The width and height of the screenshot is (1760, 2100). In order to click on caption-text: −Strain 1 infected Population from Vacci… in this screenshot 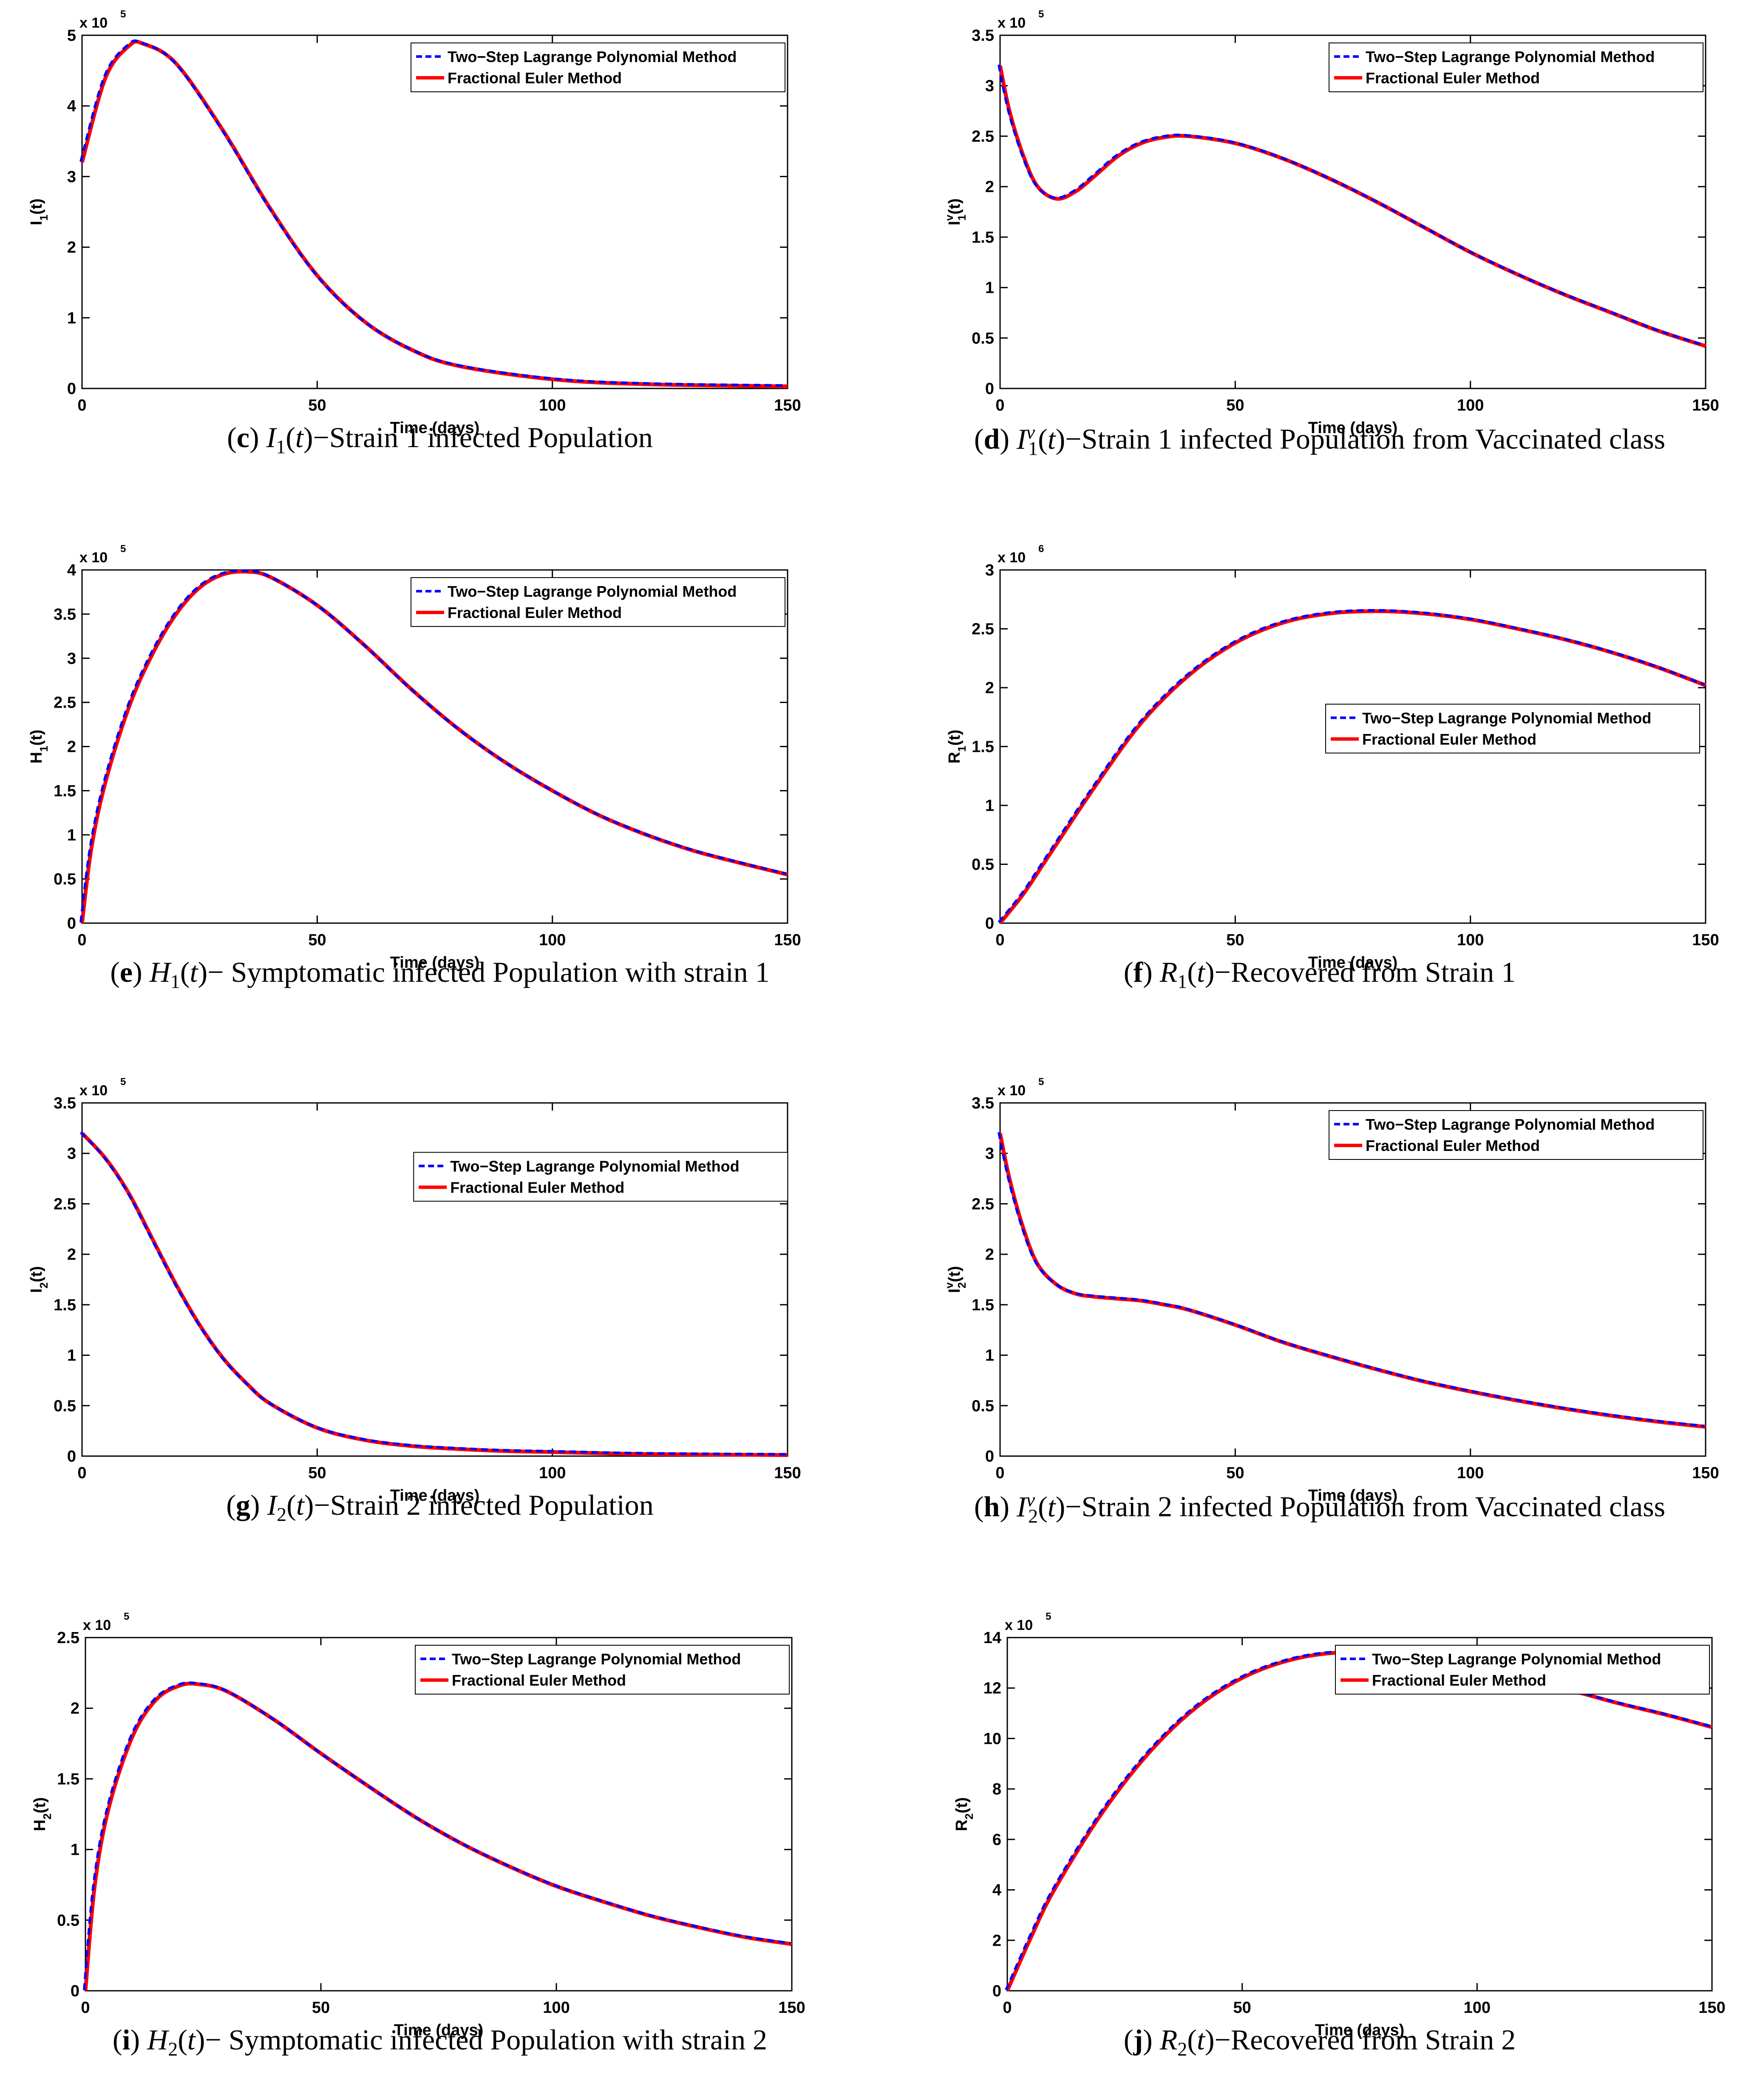, I will do `click(1365, 438)`.